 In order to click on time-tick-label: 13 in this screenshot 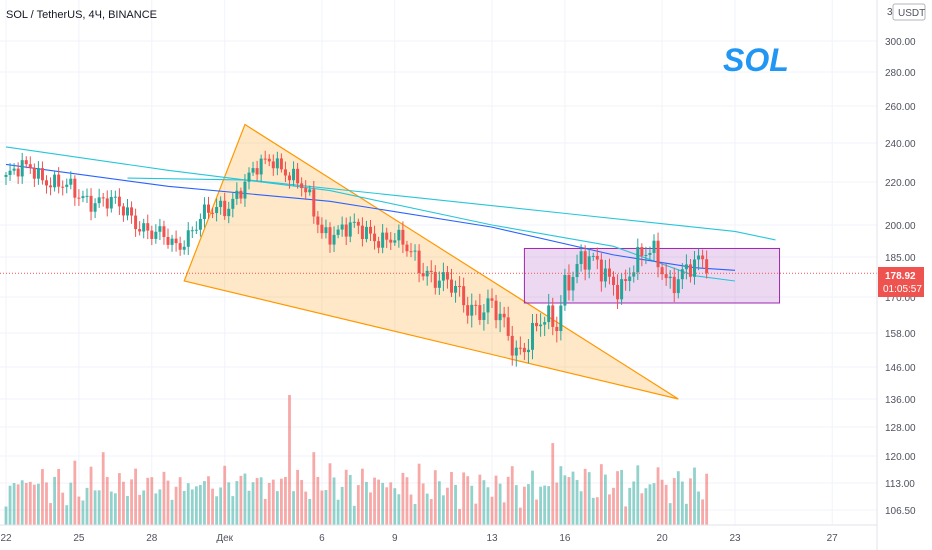, I will do `click(492, 538)`.